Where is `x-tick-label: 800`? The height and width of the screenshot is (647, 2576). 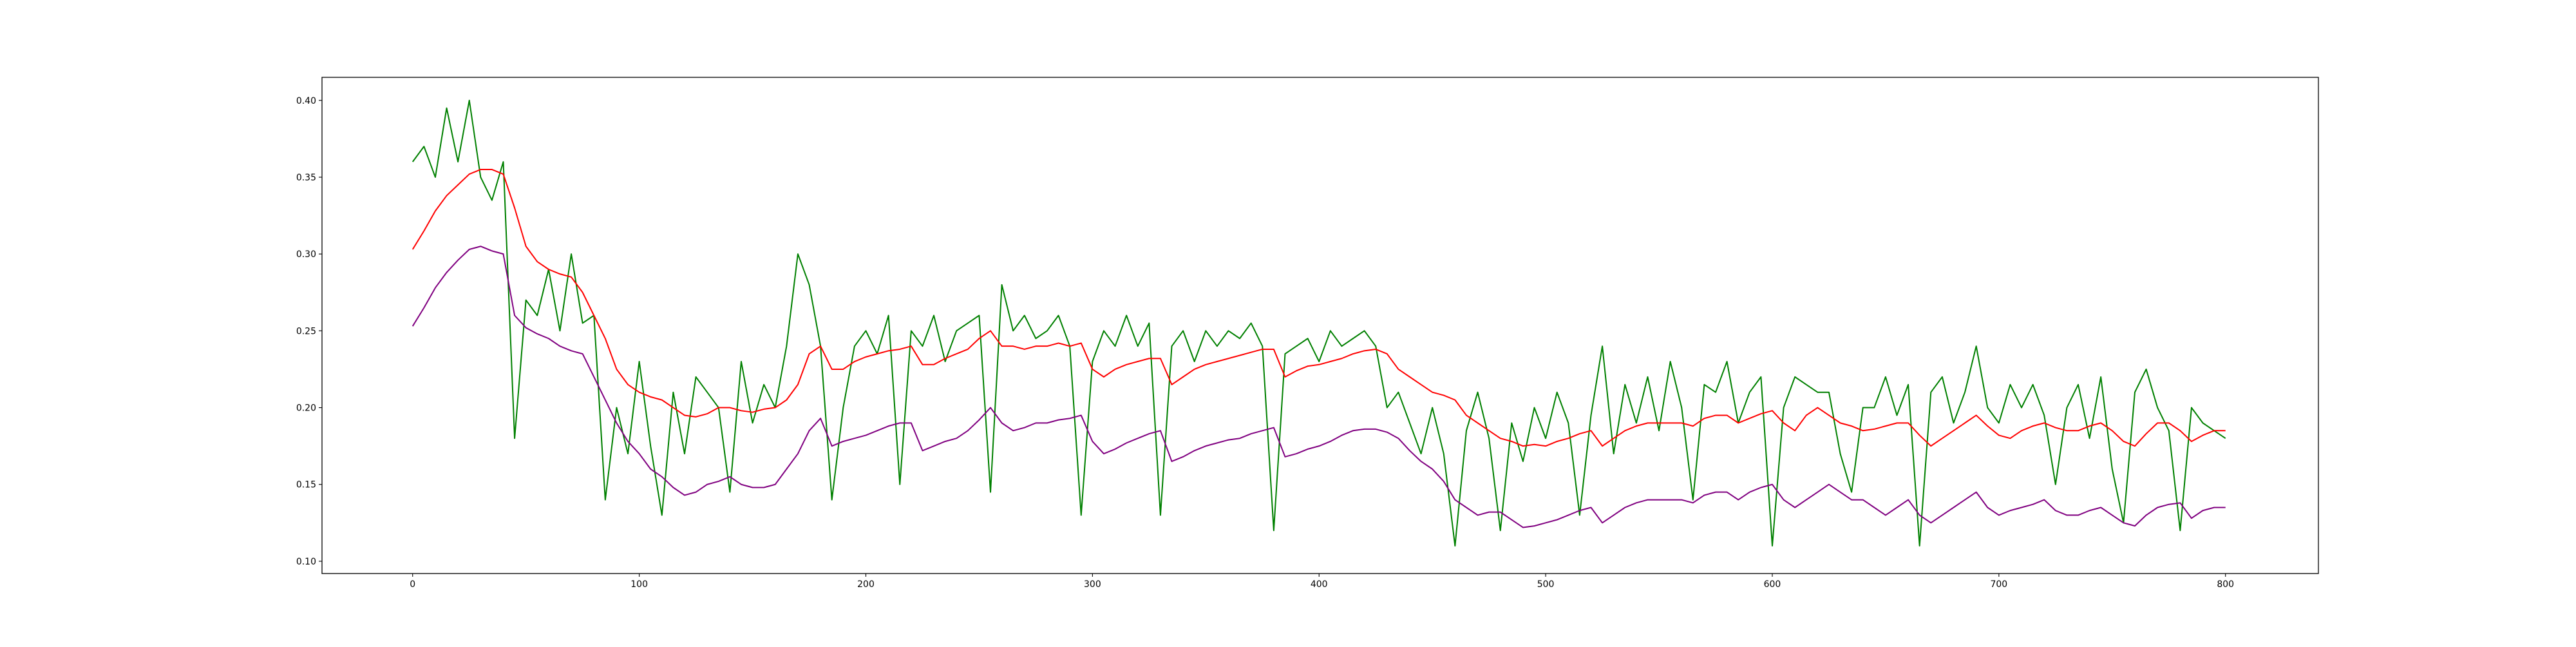 x-tick-label: 800 is located at coordinates (2225, 584).